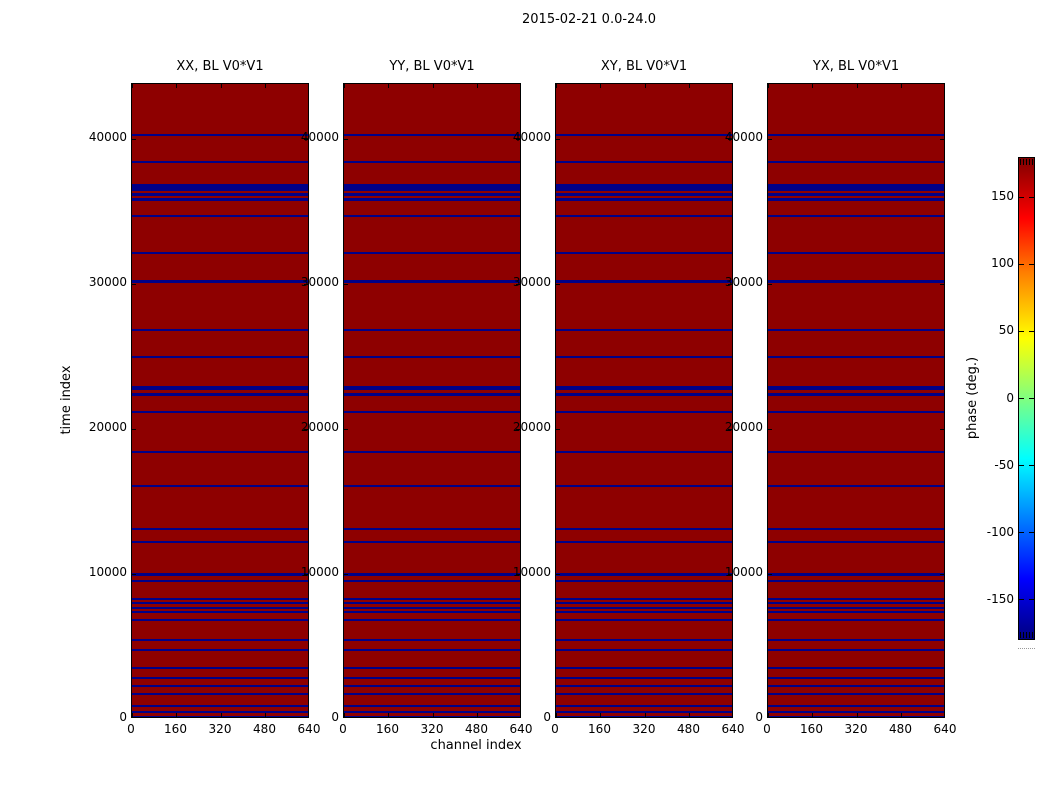 The height and width of the screenshot is (800, 1050). Describe the element at coordinates (1004, 464) in the screenshot. I see `colorbar-tick-label: -50` at that location.